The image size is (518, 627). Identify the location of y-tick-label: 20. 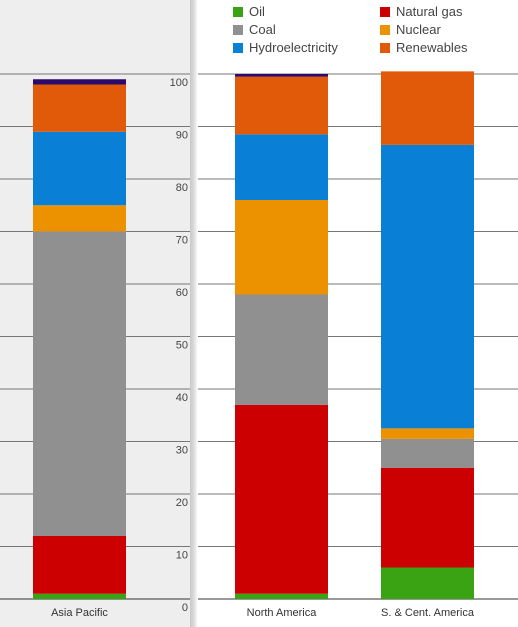
(182, 503).